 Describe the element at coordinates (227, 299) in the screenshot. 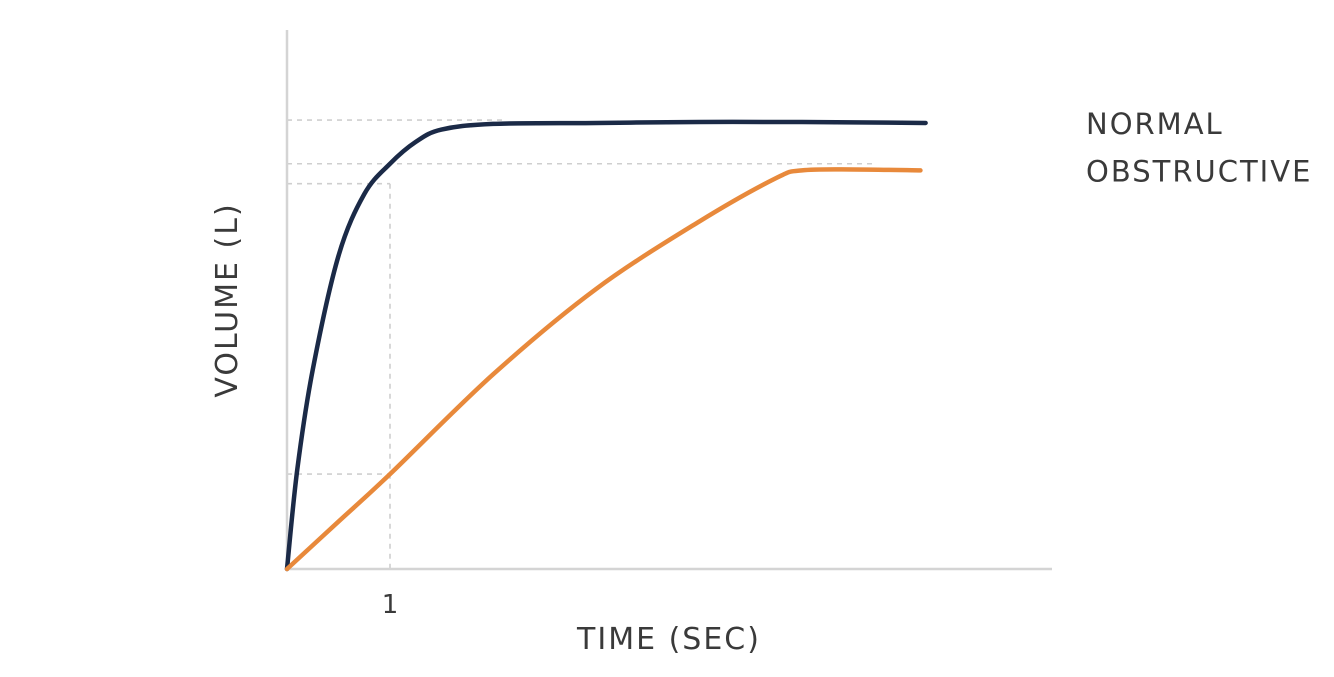

I see `y-axis-title: VOLUME (L)` at that location.